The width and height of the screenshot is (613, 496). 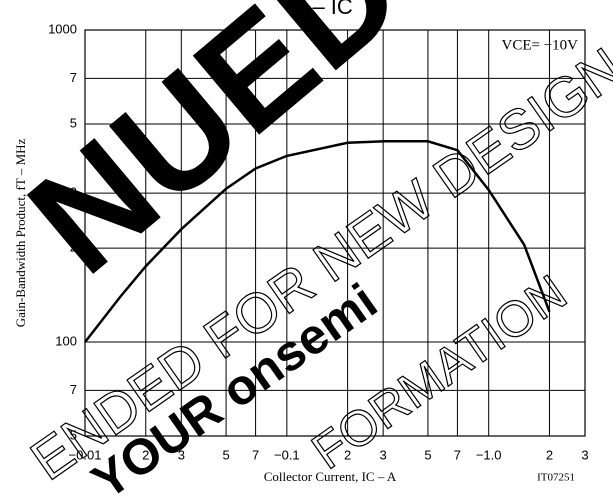 I want to click on x-tick-label: −0.1, so click(x=287, y=454).